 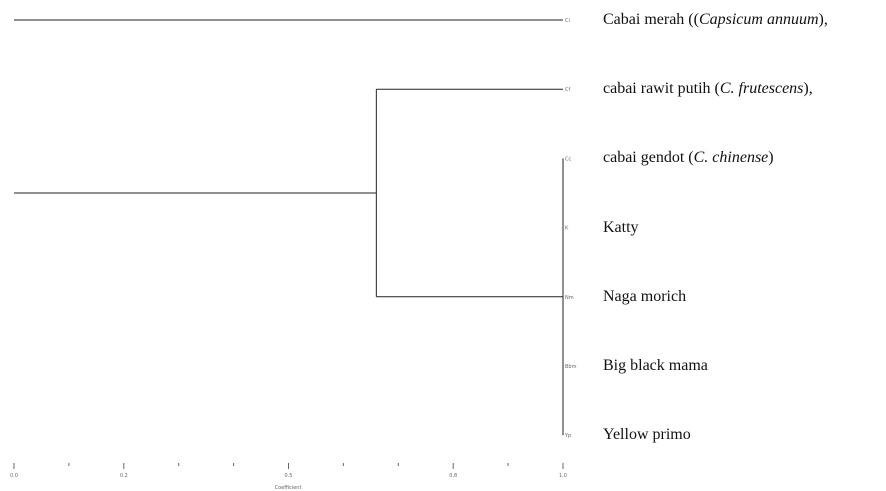 I want to click on axis-tick-label: 0.0, so click(x=14, y=476).